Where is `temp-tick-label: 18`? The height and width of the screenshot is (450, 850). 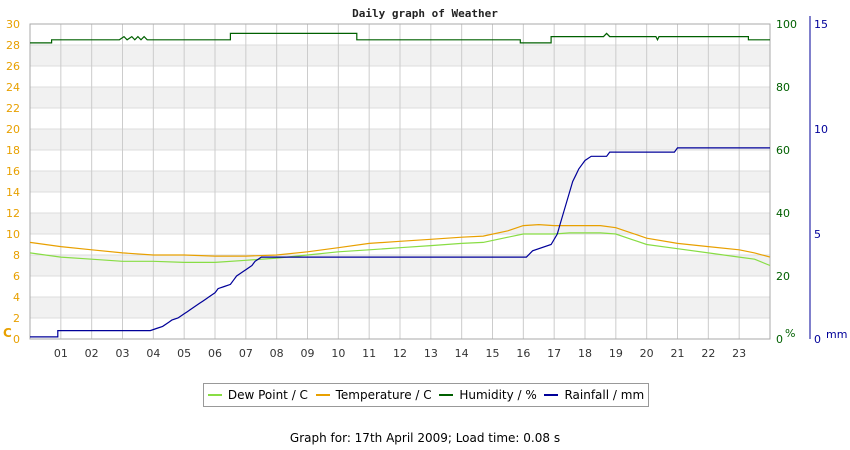 temp-tick-label: 18 is located at coordinates (13, 150).